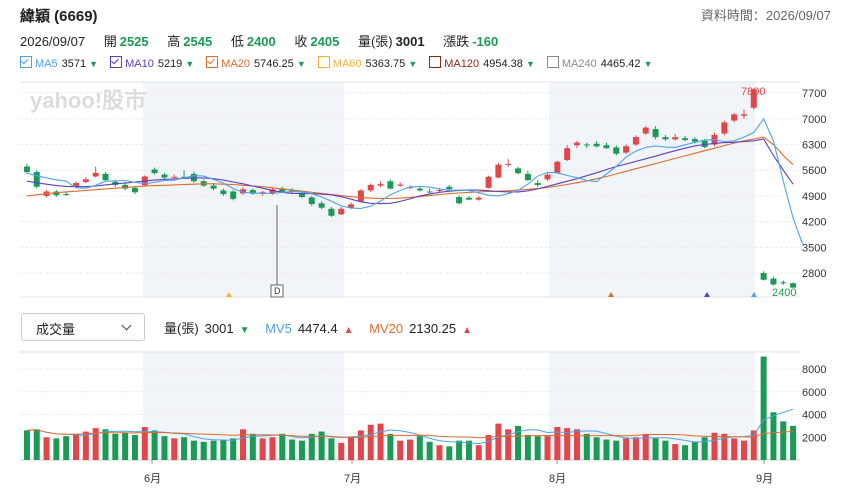  Describe the element at coordinates (375, 41) in the screenshot. I see `volume-label: 量(張)` at that location.